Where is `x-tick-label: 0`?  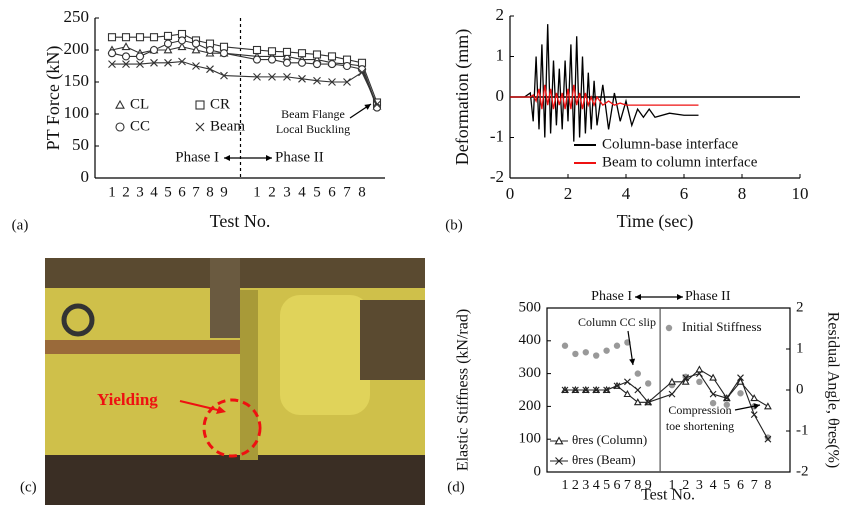 x-tick-label: 0 is located at coordinates (510, 193).